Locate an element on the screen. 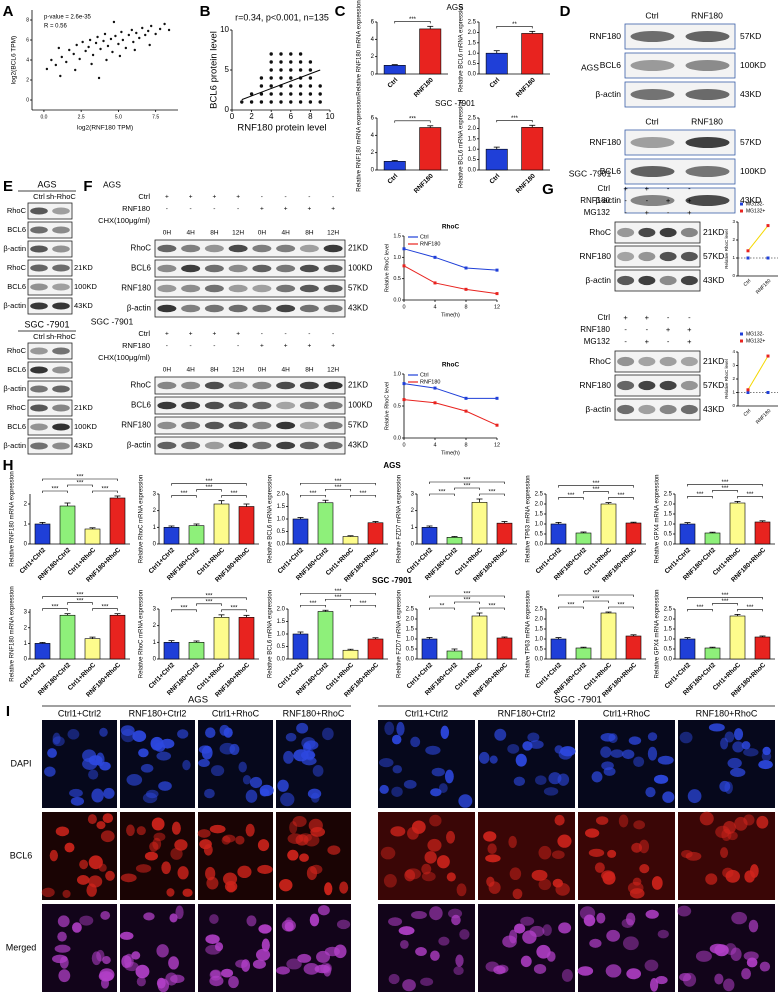 The height and width of the screenshot is (998, 784). y-tick-label: 0 is located at coordinates (155, 660).